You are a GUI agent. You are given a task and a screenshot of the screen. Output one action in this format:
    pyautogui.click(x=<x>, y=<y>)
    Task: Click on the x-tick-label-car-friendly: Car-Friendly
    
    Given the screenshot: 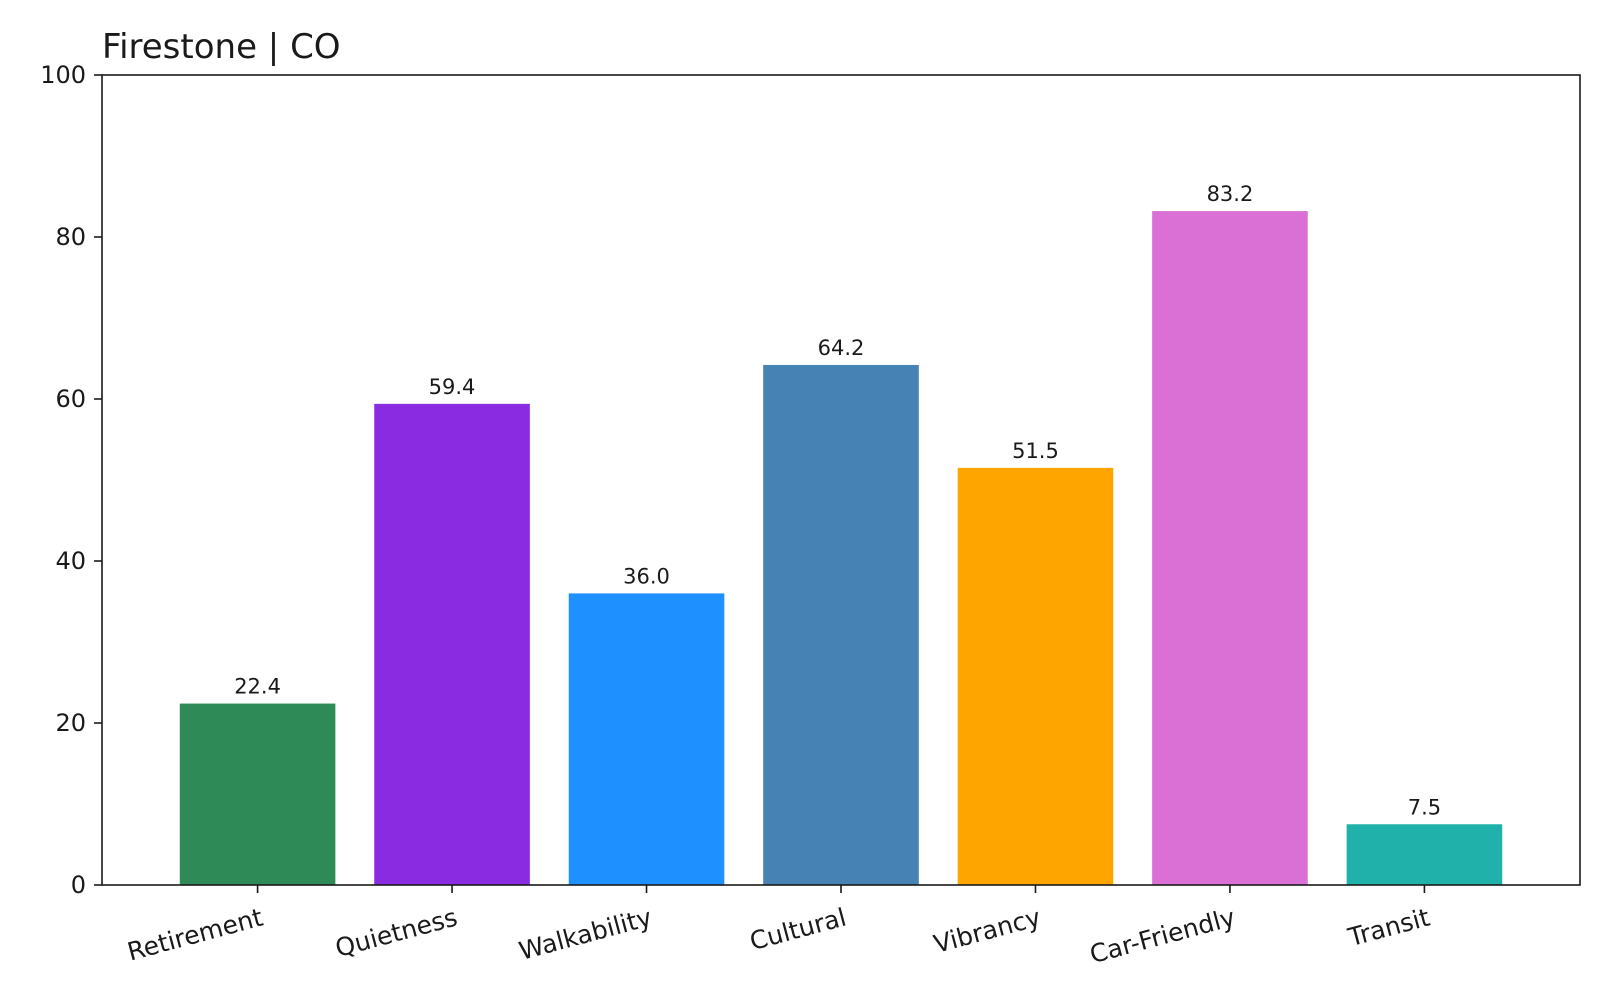 What is the action you would take?
    pyautogui.click(x=1163, y=936)
    